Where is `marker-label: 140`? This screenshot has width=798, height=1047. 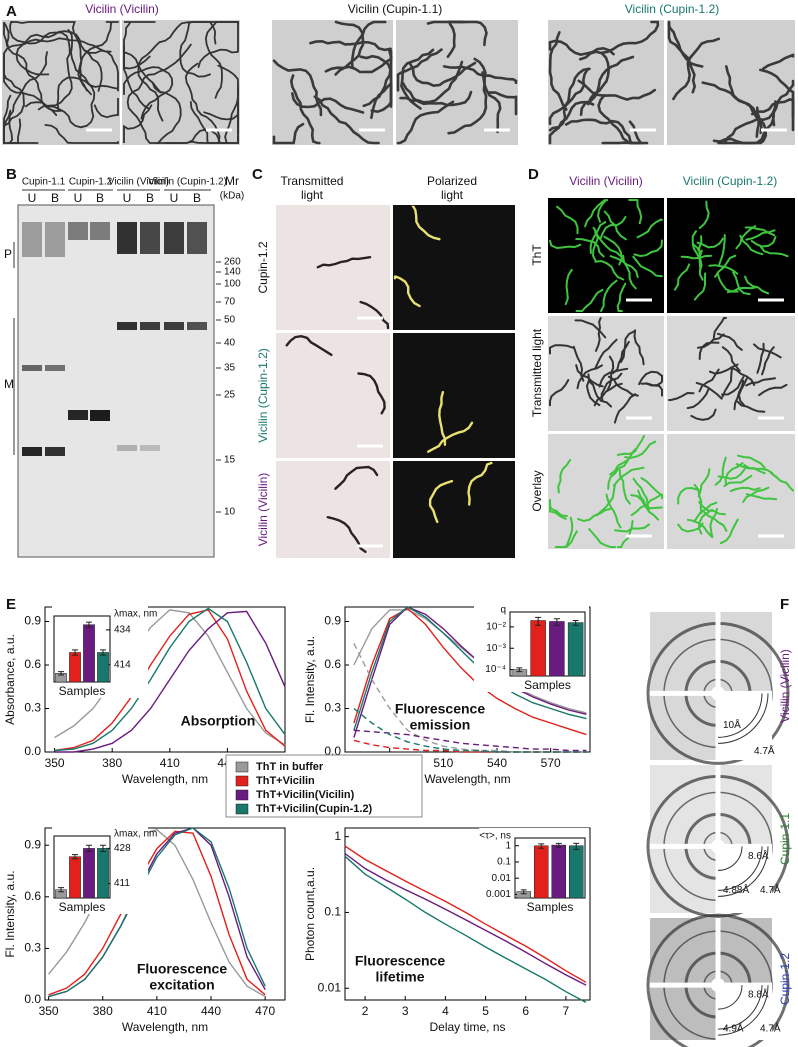
marker-label: 140 is located at coordinates (232, 272).